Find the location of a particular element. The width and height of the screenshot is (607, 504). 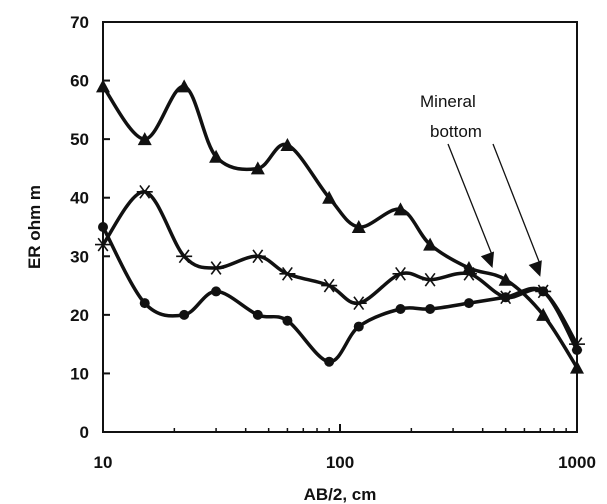

y-tick-label: 70 is located at coordinates (79, 22).